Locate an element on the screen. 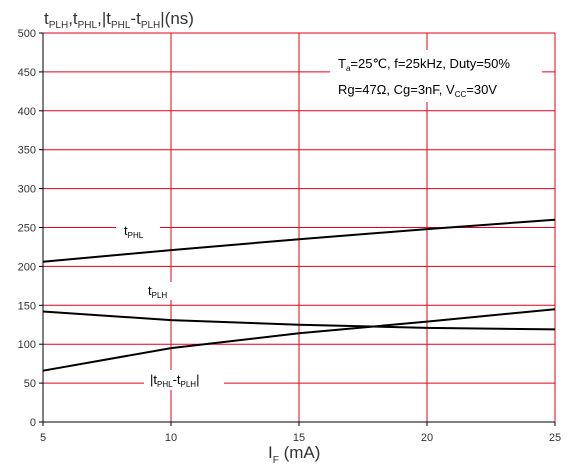  series-label-diff-bg is located at coordinates (184, 380).